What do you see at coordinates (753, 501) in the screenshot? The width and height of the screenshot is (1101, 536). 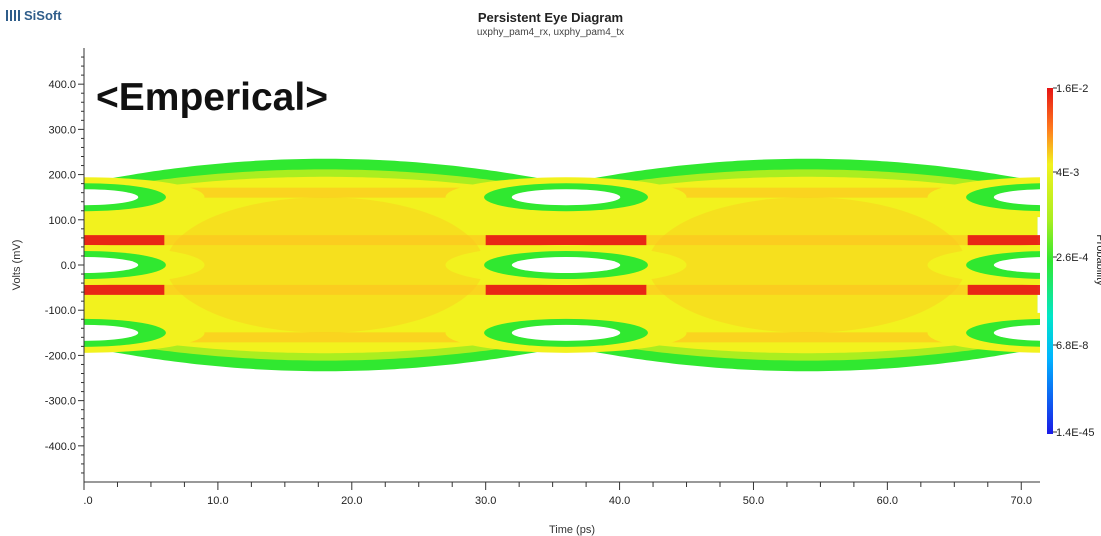 I see `x-tick-label: 50.0` at bounding box center [753, 501].